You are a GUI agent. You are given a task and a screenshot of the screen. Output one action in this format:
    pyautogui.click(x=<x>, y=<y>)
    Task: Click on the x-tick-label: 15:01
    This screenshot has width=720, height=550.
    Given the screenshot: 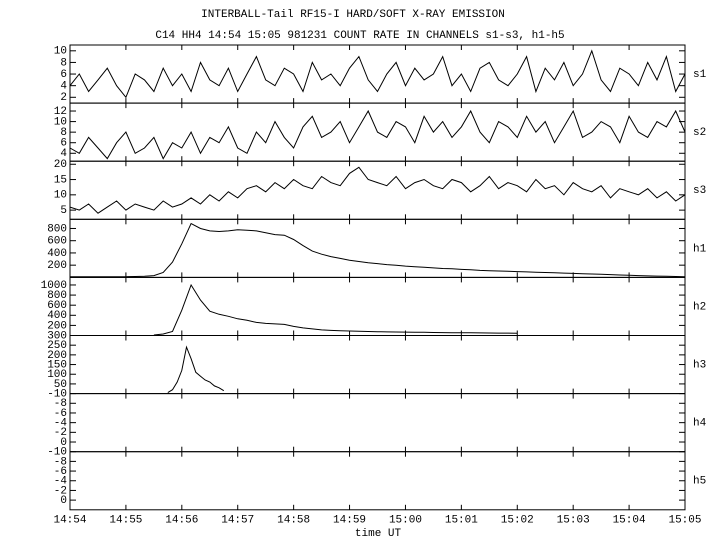 What is the action you would take?
    pyautogui.click(x=461, y=521)
    